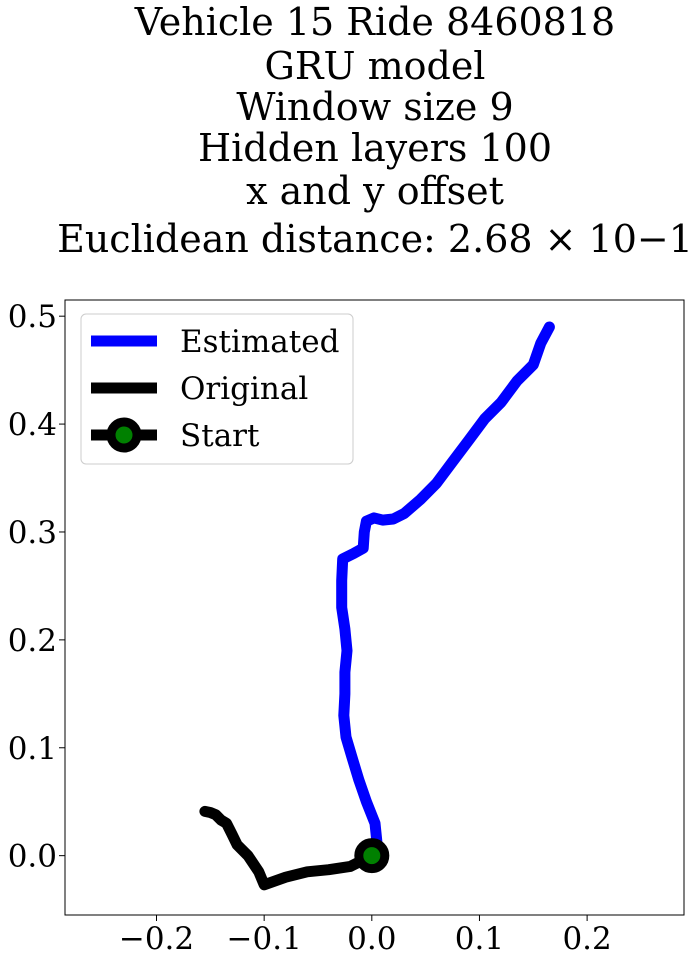  Describe the element at coordinates (288, 848) in the screenshot. I see `series-line-original` at that location.